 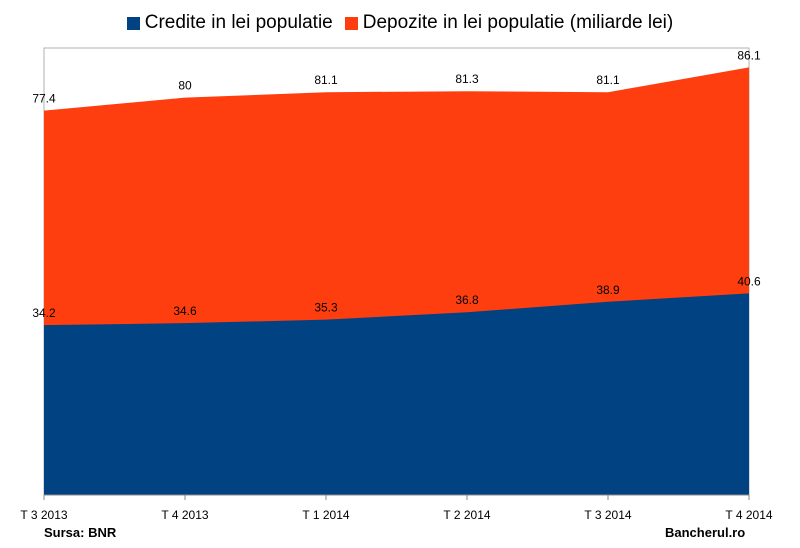 I want to click on data-label-credits: 40.6, so click(x=749, y=281).